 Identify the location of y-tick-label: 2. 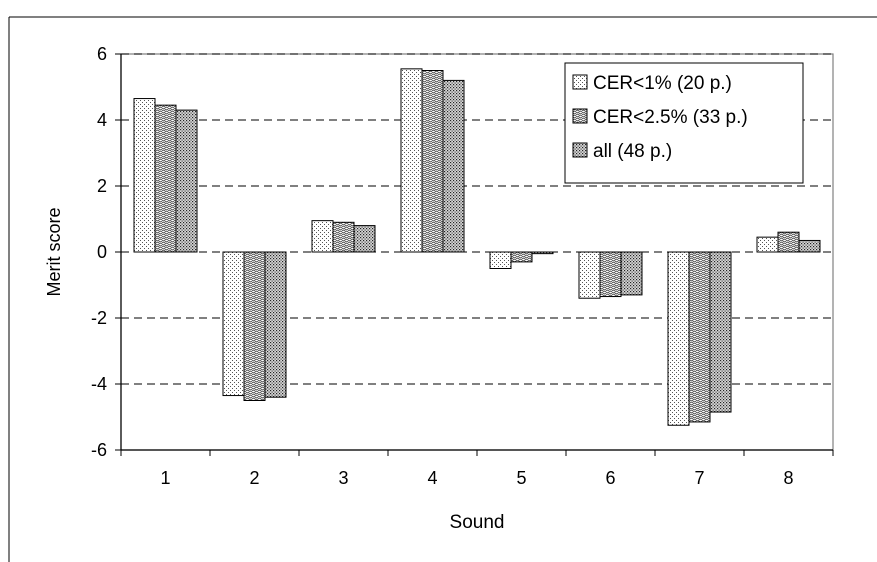
(102, 186).